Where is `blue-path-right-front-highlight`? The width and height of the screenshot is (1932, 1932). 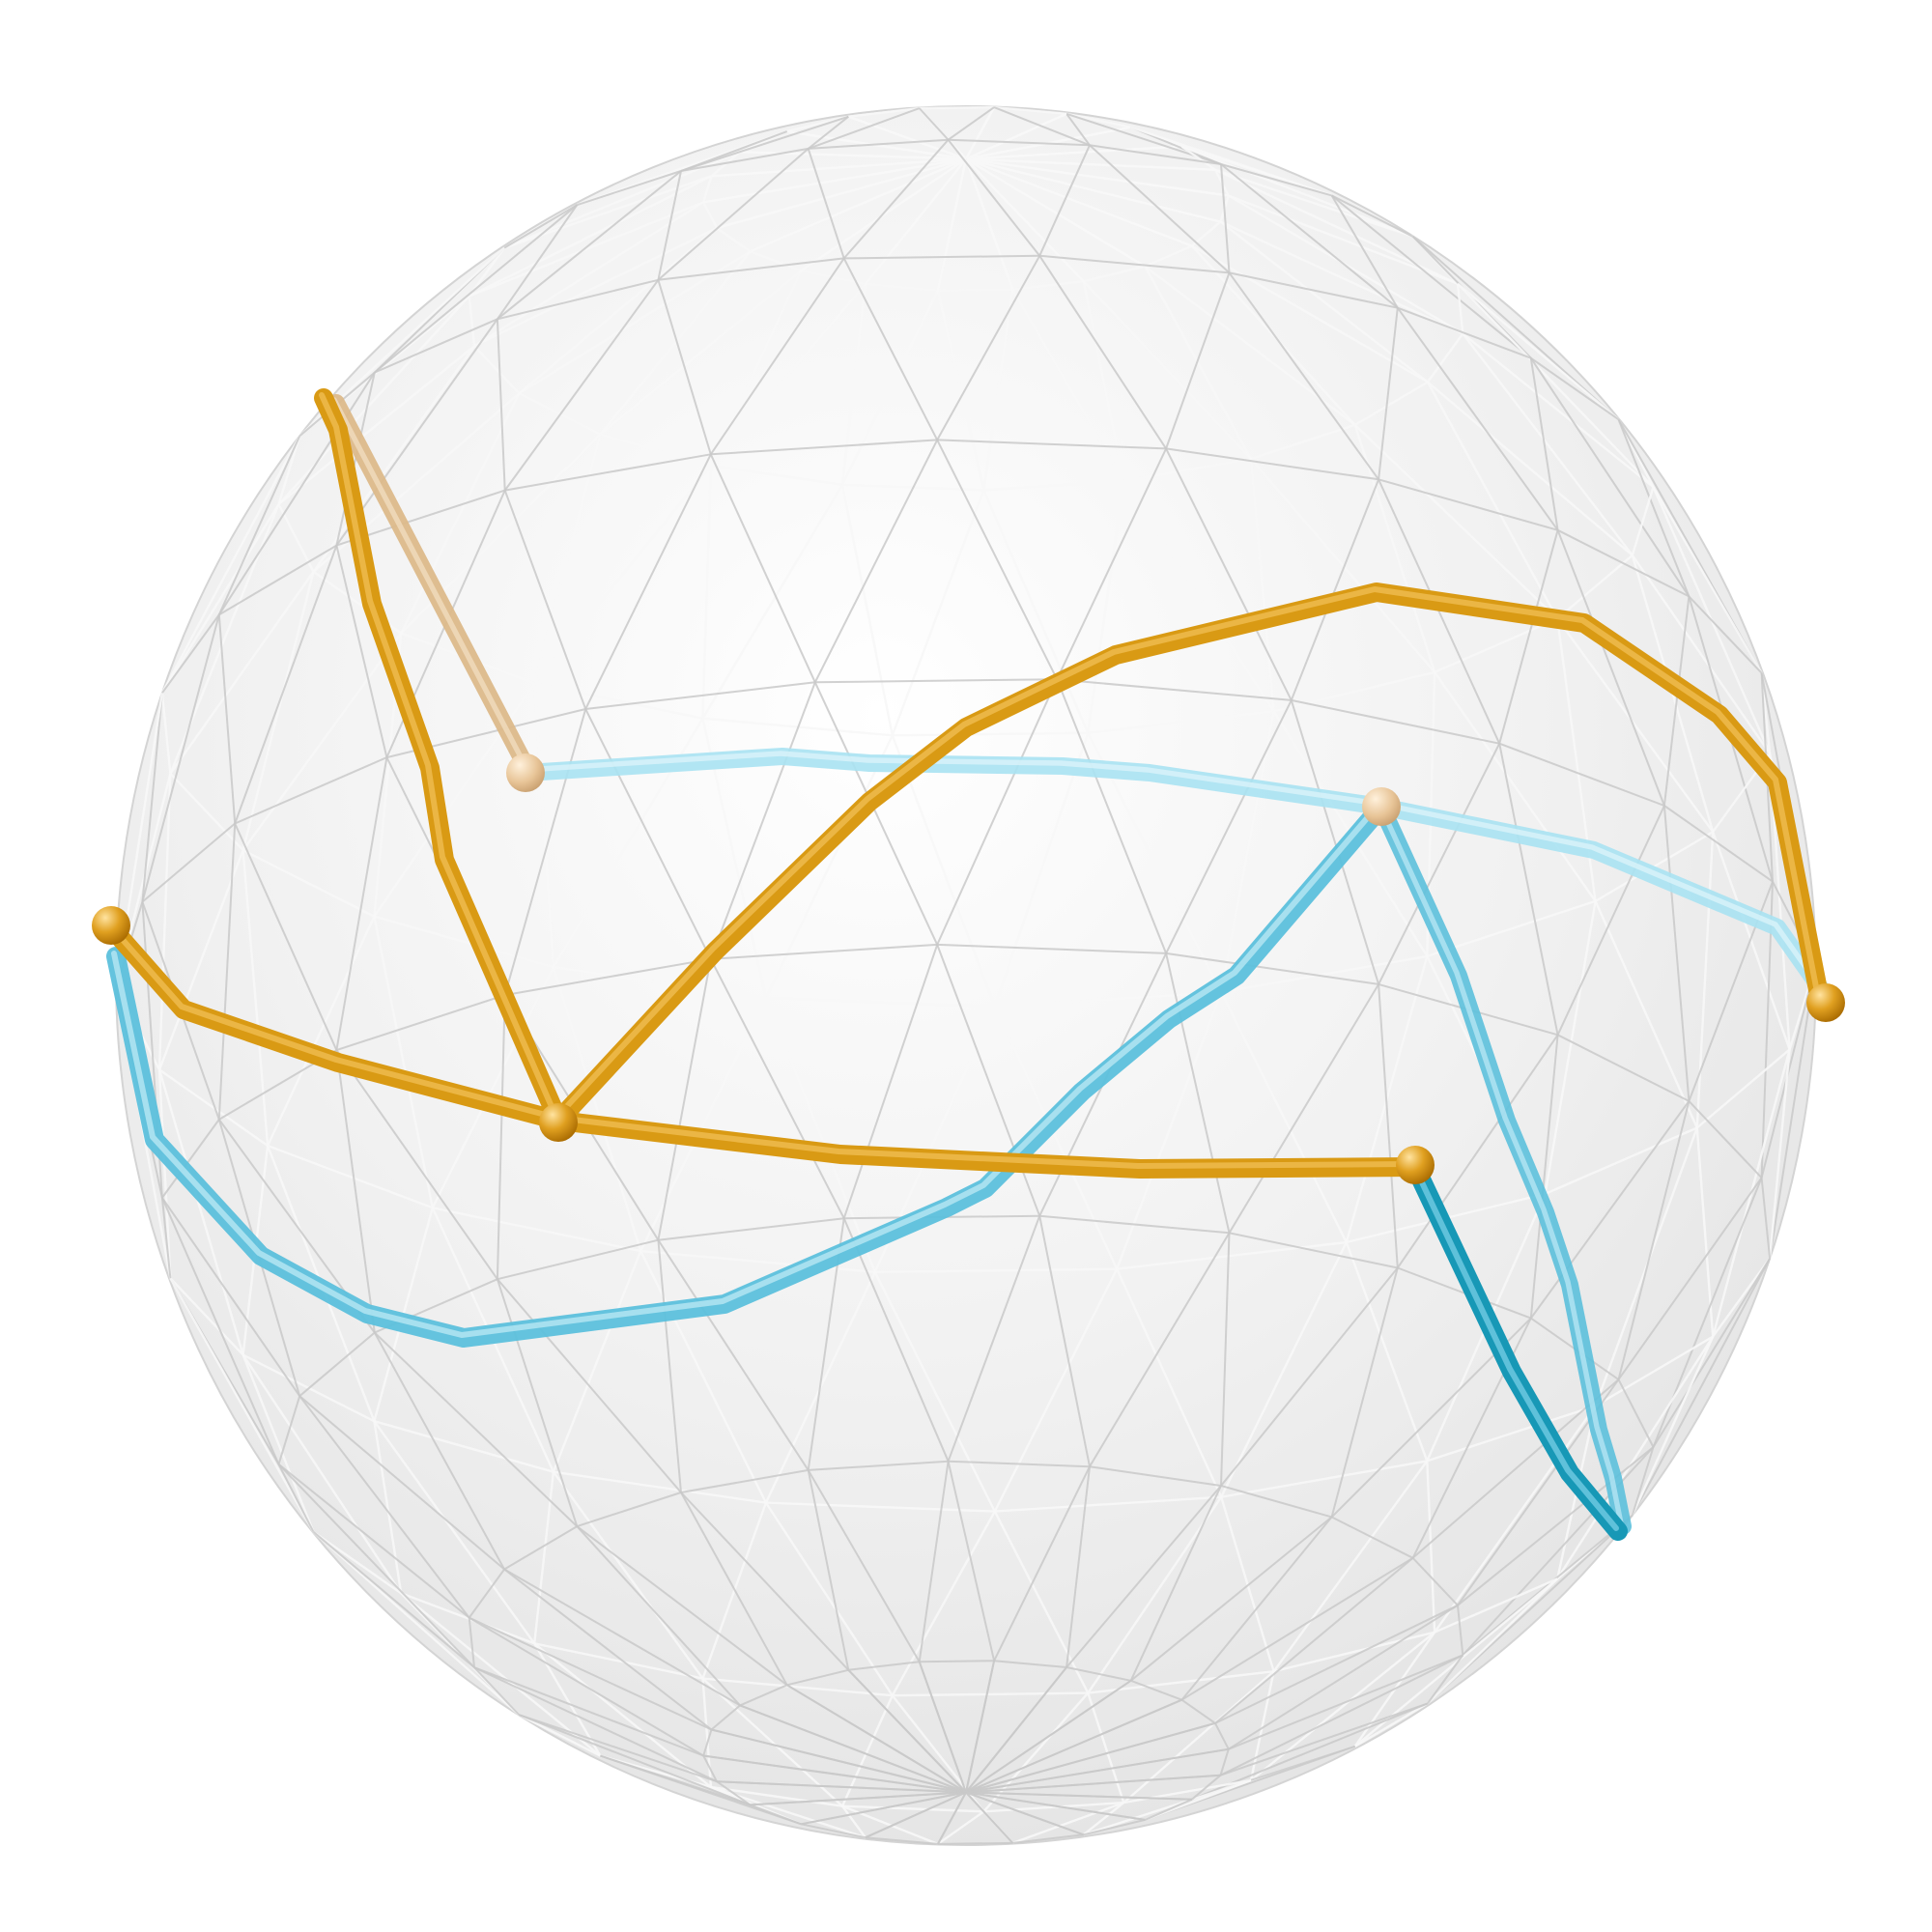
blue-path-right-front-highlight is located at coordinates (1514, 1346).